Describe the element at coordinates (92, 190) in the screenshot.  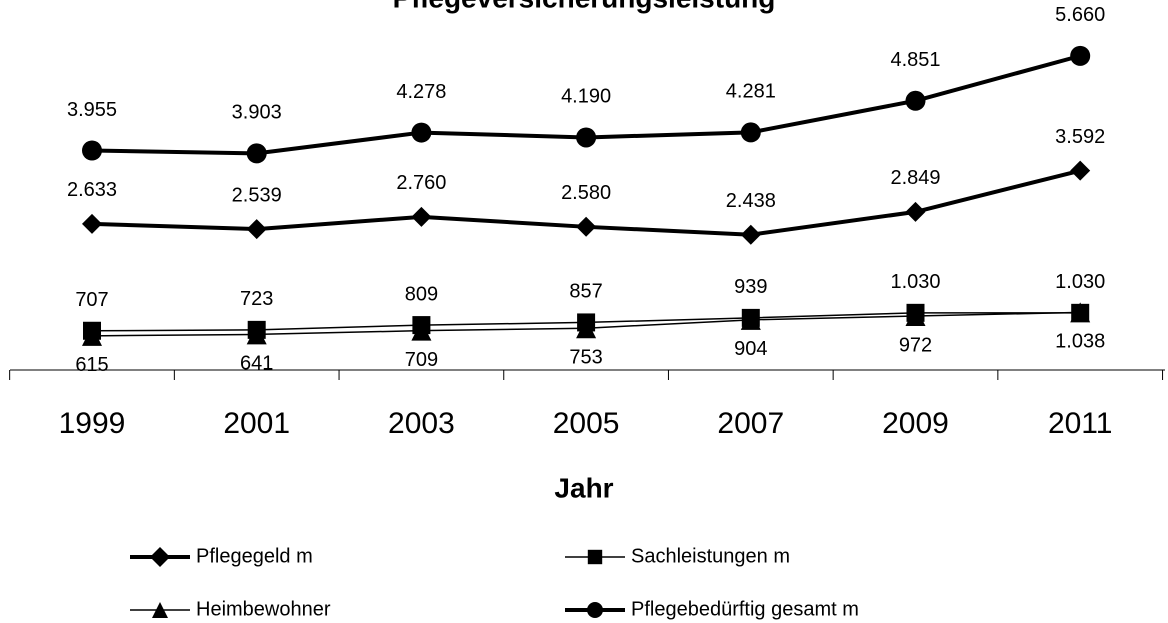
I see `data-label: 2.633` at that location.